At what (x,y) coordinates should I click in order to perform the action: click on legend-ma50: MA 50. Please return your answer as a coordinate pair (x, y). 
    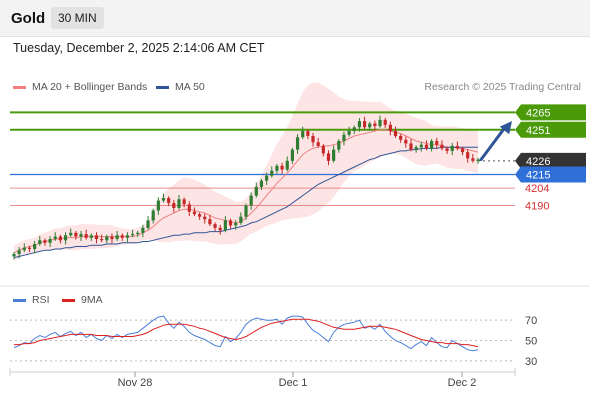
    Looking at the image, I should click on (180, 87).